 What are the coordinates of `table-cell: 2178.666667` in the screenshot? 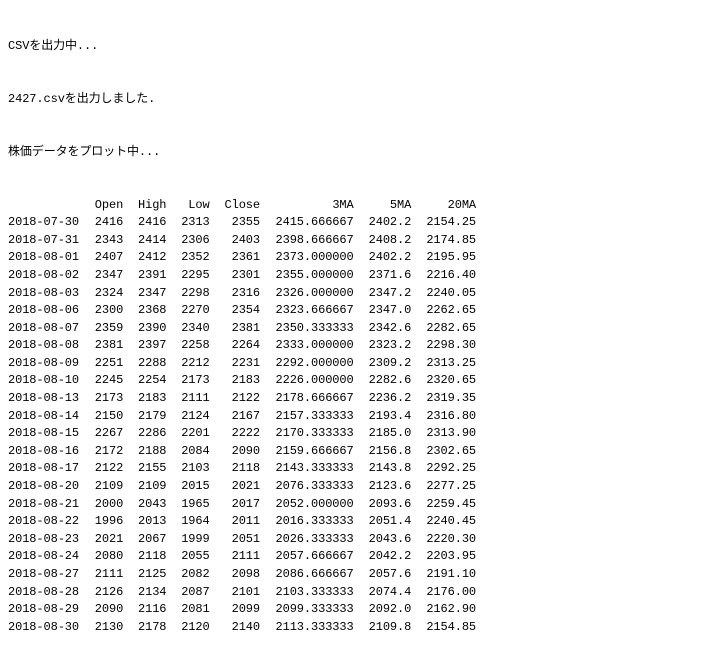 It's located at (314, 398).